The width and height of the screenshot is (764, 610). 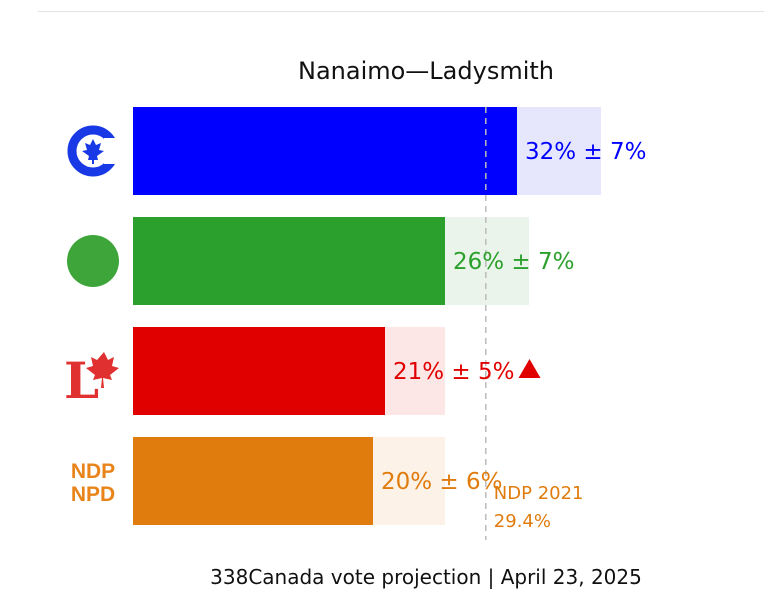 What do you see at coordinates (586, 152) in the screenshot?
I see `label-cpc: 32% ± 7%` at bounding box center [586, 152].